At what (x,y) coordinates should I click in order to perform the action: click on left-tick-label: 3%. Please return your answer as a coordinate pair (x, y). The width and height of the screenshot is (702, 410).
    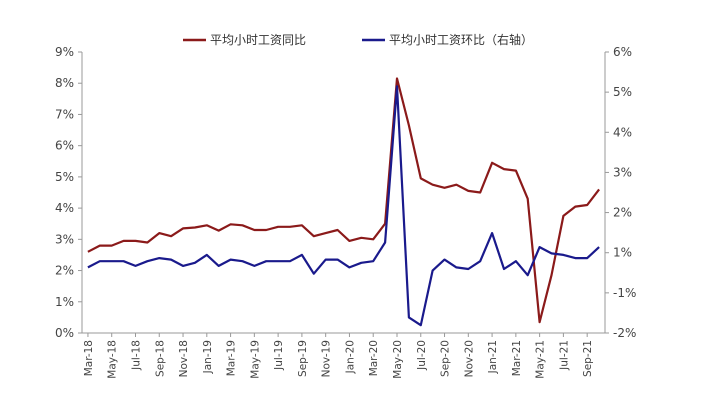
    Looking at the image, I should click on (64, 239).